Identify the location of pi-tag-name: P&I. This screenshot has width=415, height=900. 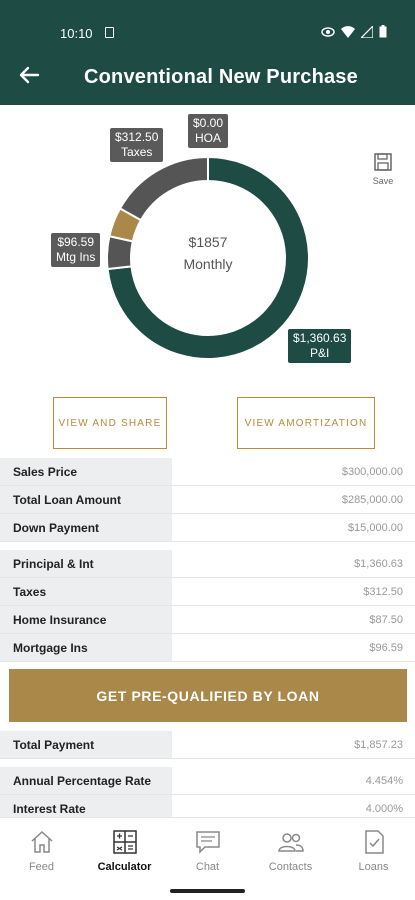
(320, 353).